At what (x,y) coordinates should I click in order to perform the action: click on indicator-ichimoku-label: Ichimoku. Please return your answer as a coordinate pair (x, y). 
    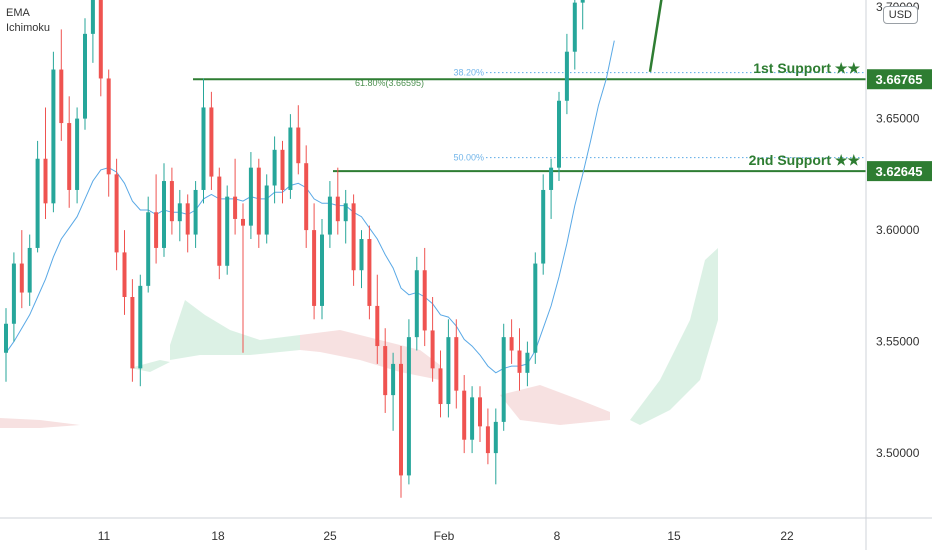
    Looking at the image, I should click on (28, 28).